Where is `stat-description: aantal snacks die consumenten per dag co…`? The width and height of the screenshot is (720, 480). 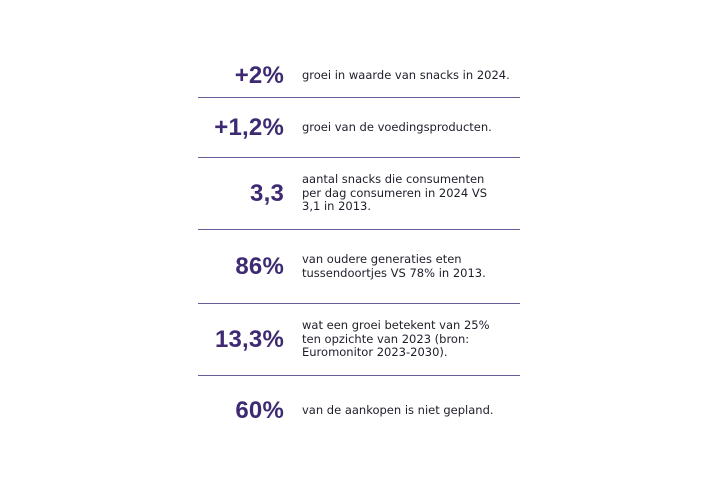 stat-description: aantal snacks die consumenten per dag co… is located at coordinates (394, 193).